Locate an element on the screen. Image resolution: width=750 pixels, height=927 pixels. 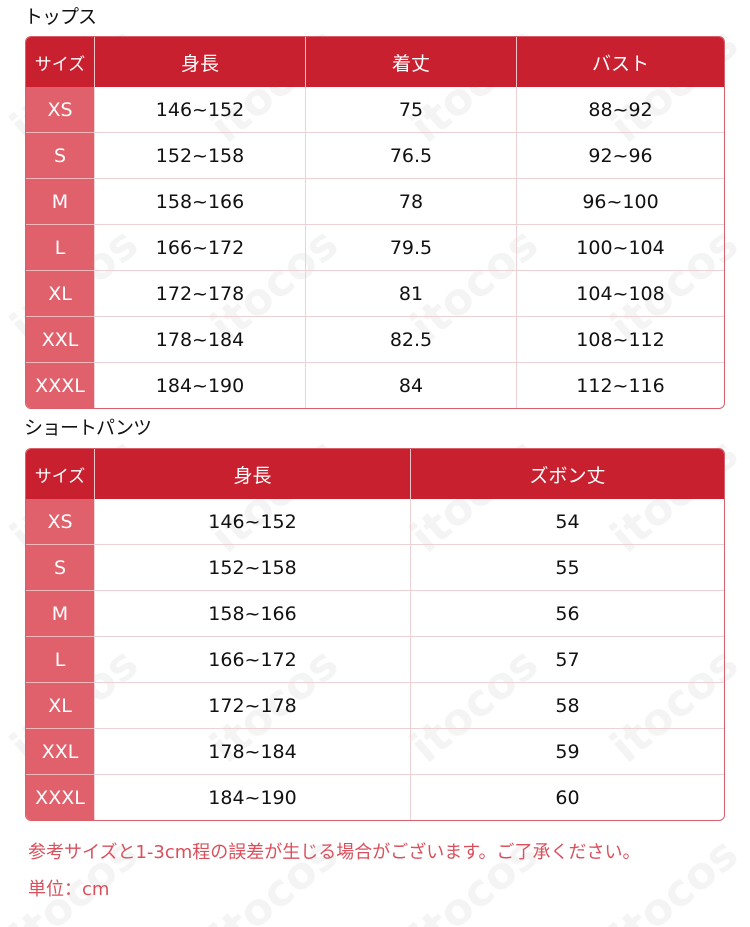
table-row: XS 146~152 75 88~92 is located at coordinates (375, 109).